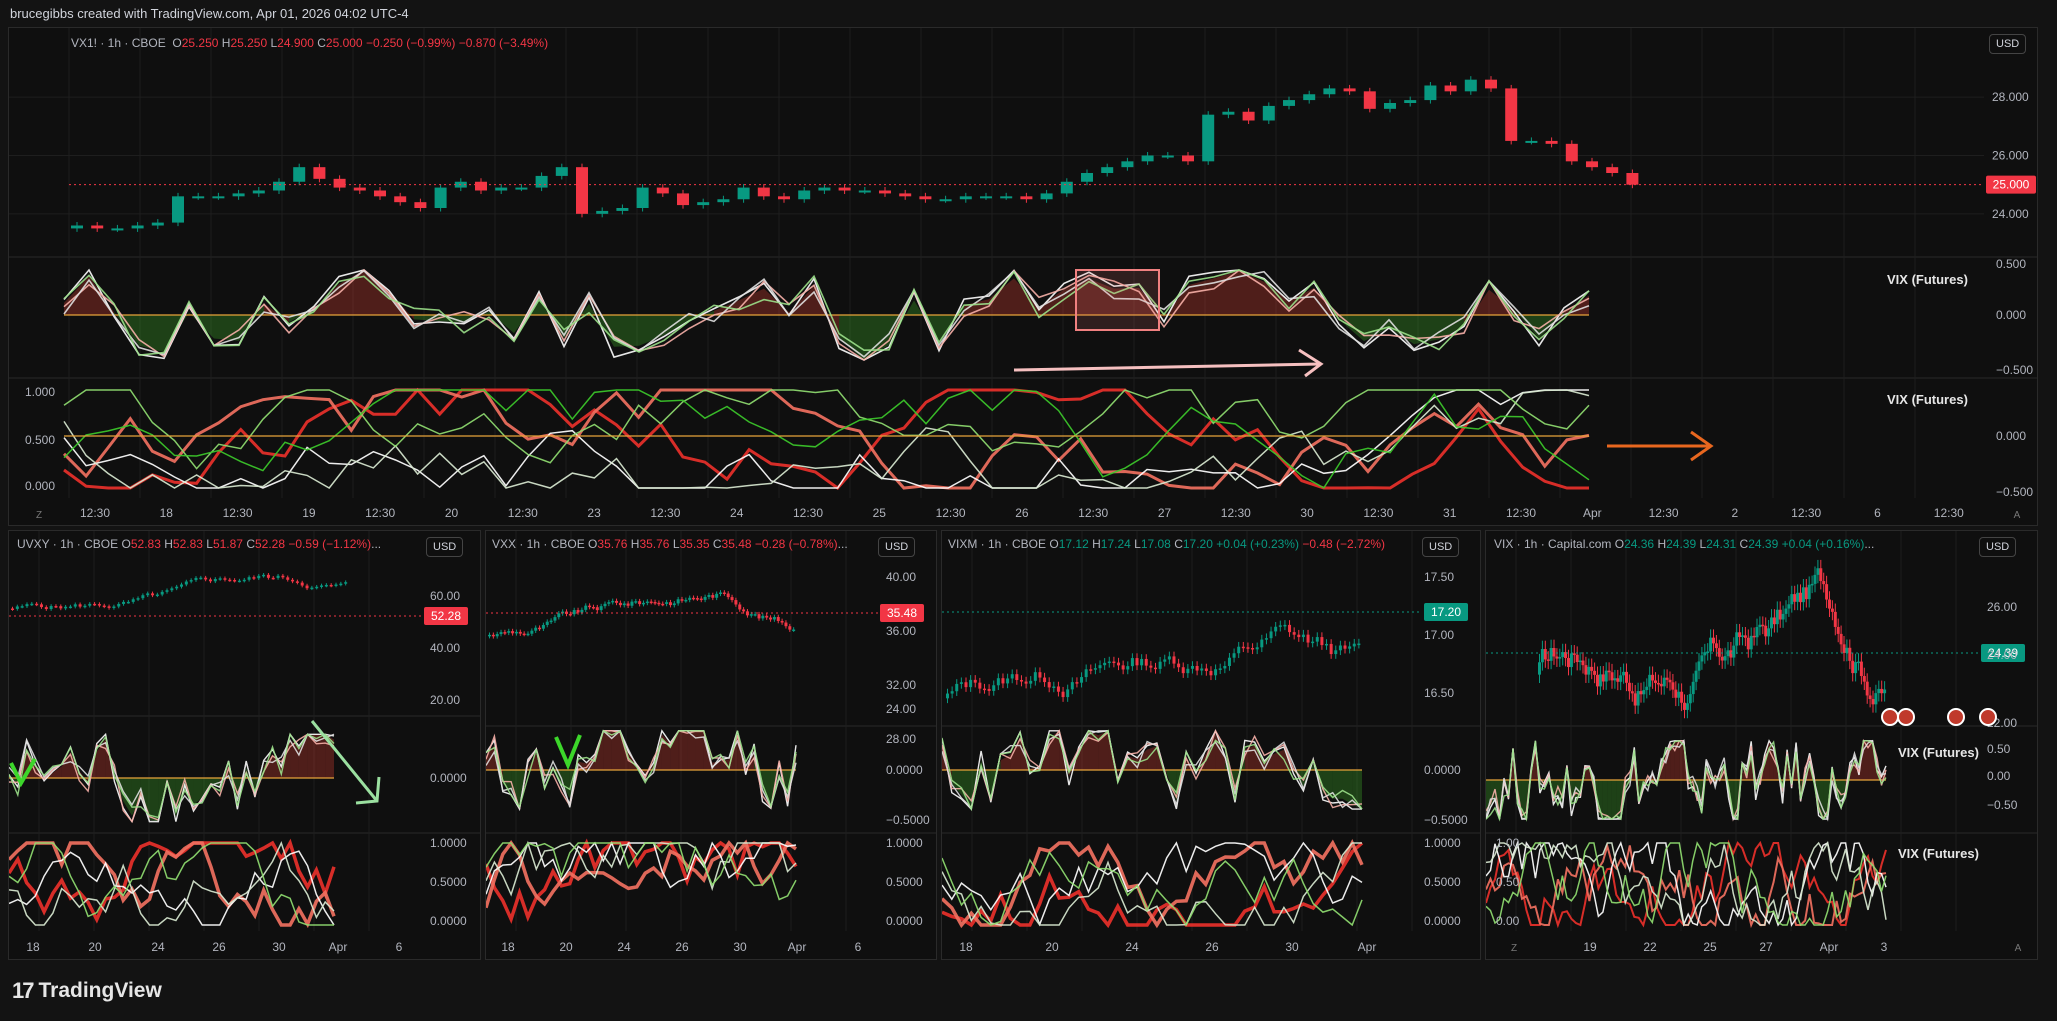 This screenshot has height=1021, width=2057. I want to click on time-label: 30, so click(1307, 513).